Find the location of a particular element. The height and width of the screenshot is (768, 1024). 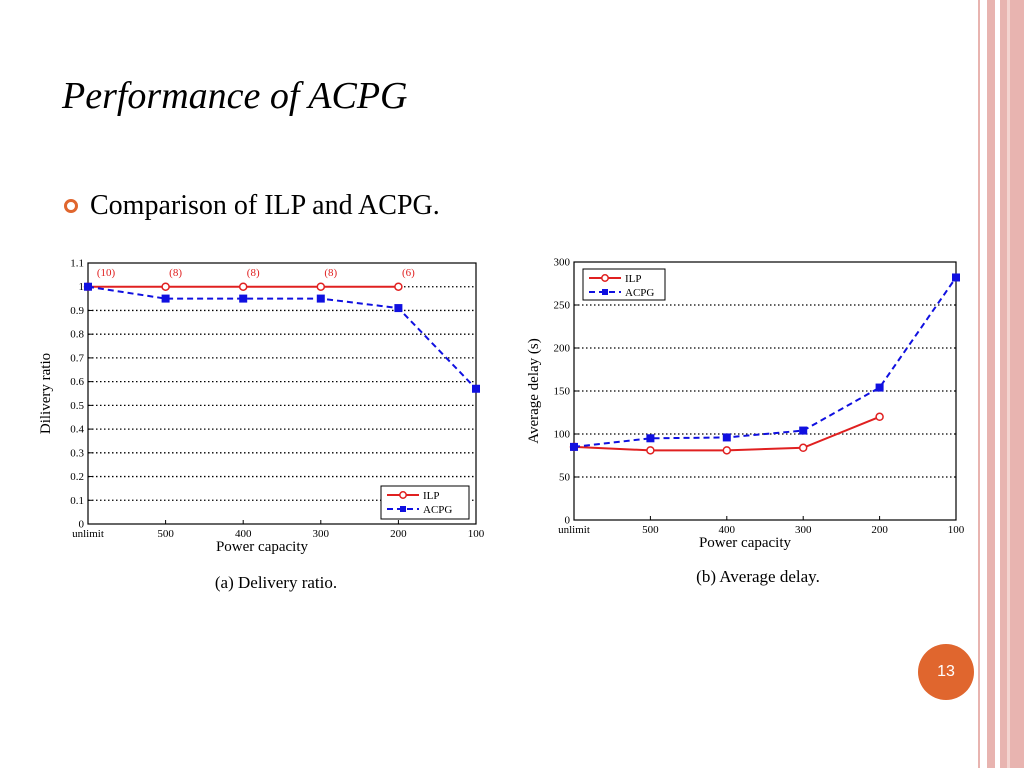

y-tick-label: 250 is located at coordinates (562, 306).